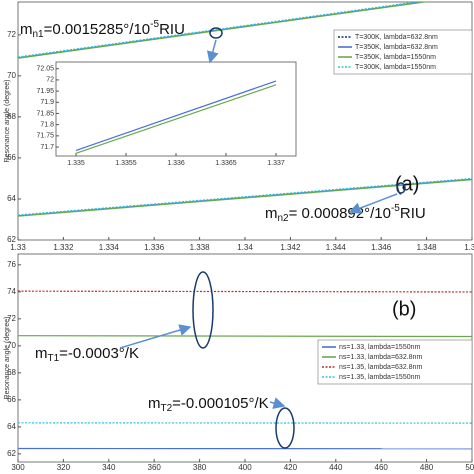 The image size is (474, 474). Describe the element at coordinates (226, 163) in the screenshot. I see `x-tick-label: 1.3365` at that location.